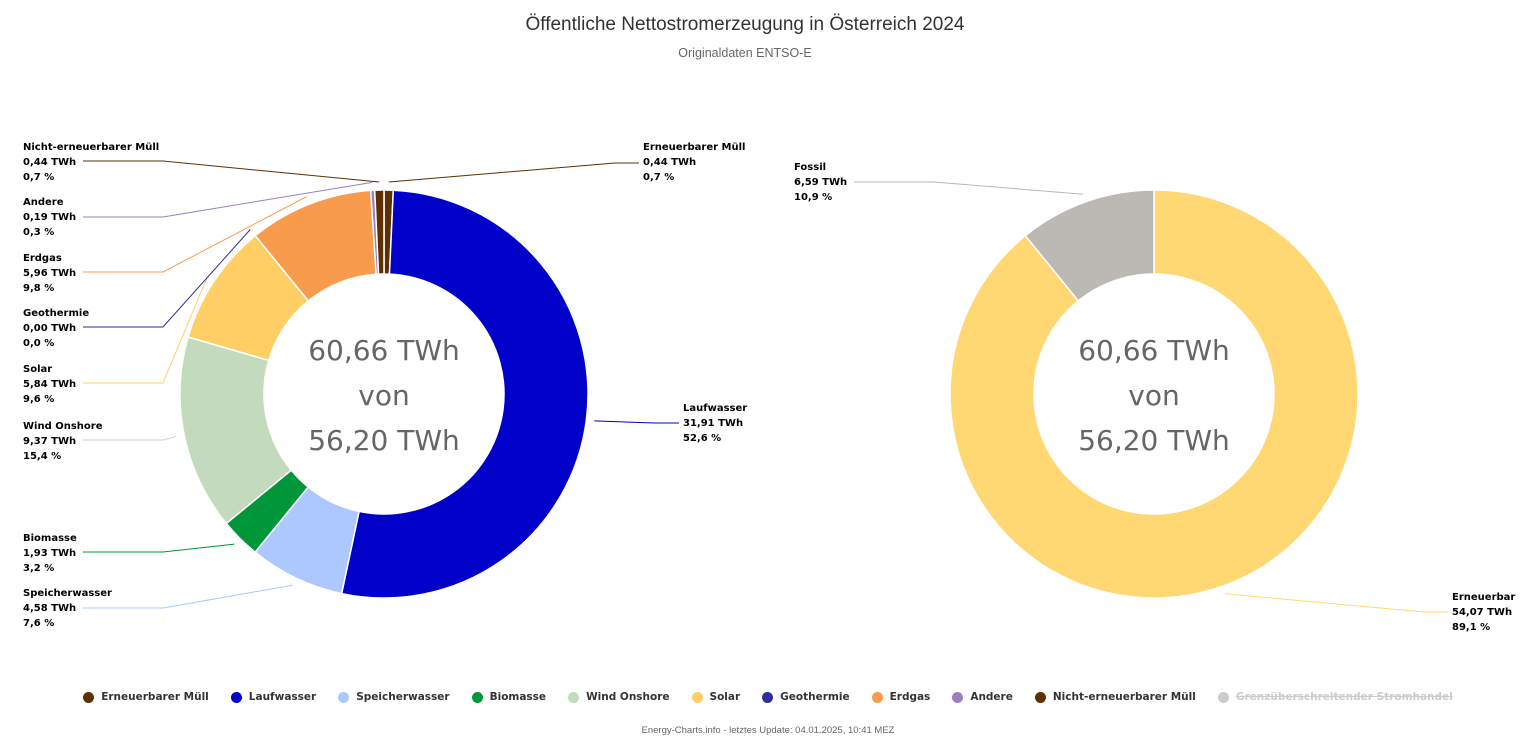  I want to click on label-laufwasser: Laufwasser 31,91 TWh 52,6 %, so click(715, 423).